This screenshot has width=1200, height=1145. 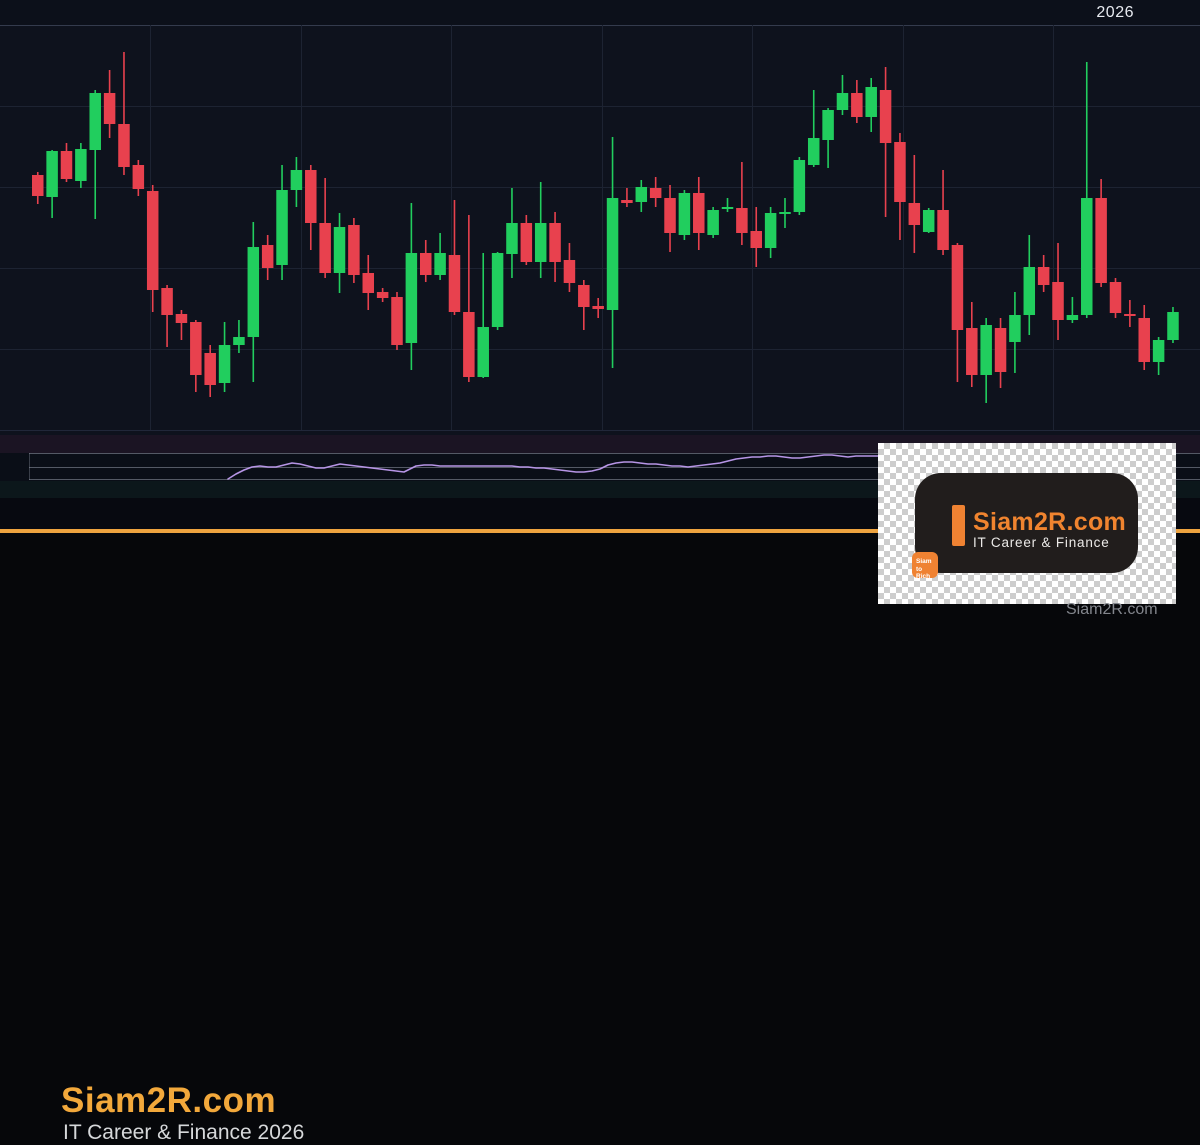 I want to click on brand-tagline: IT Career & Finance 2026, so click(x=184, y=1132).